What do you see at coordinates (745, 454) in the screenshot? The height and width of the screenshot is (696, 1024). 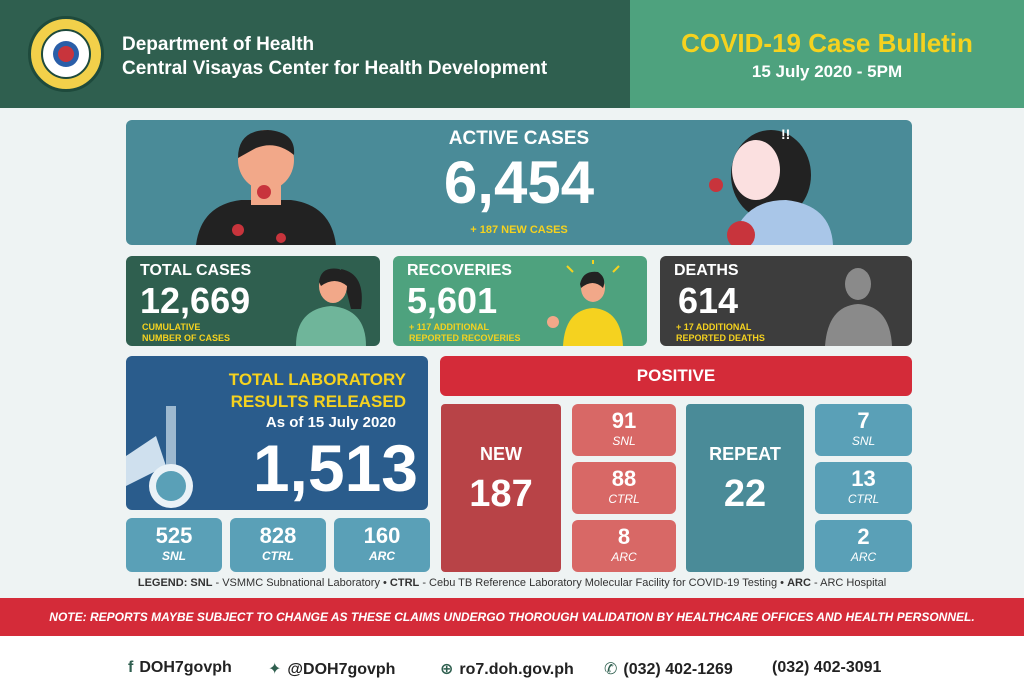 I see `positive-repeat-label: REPEAT` at bounding box center [745, 454].